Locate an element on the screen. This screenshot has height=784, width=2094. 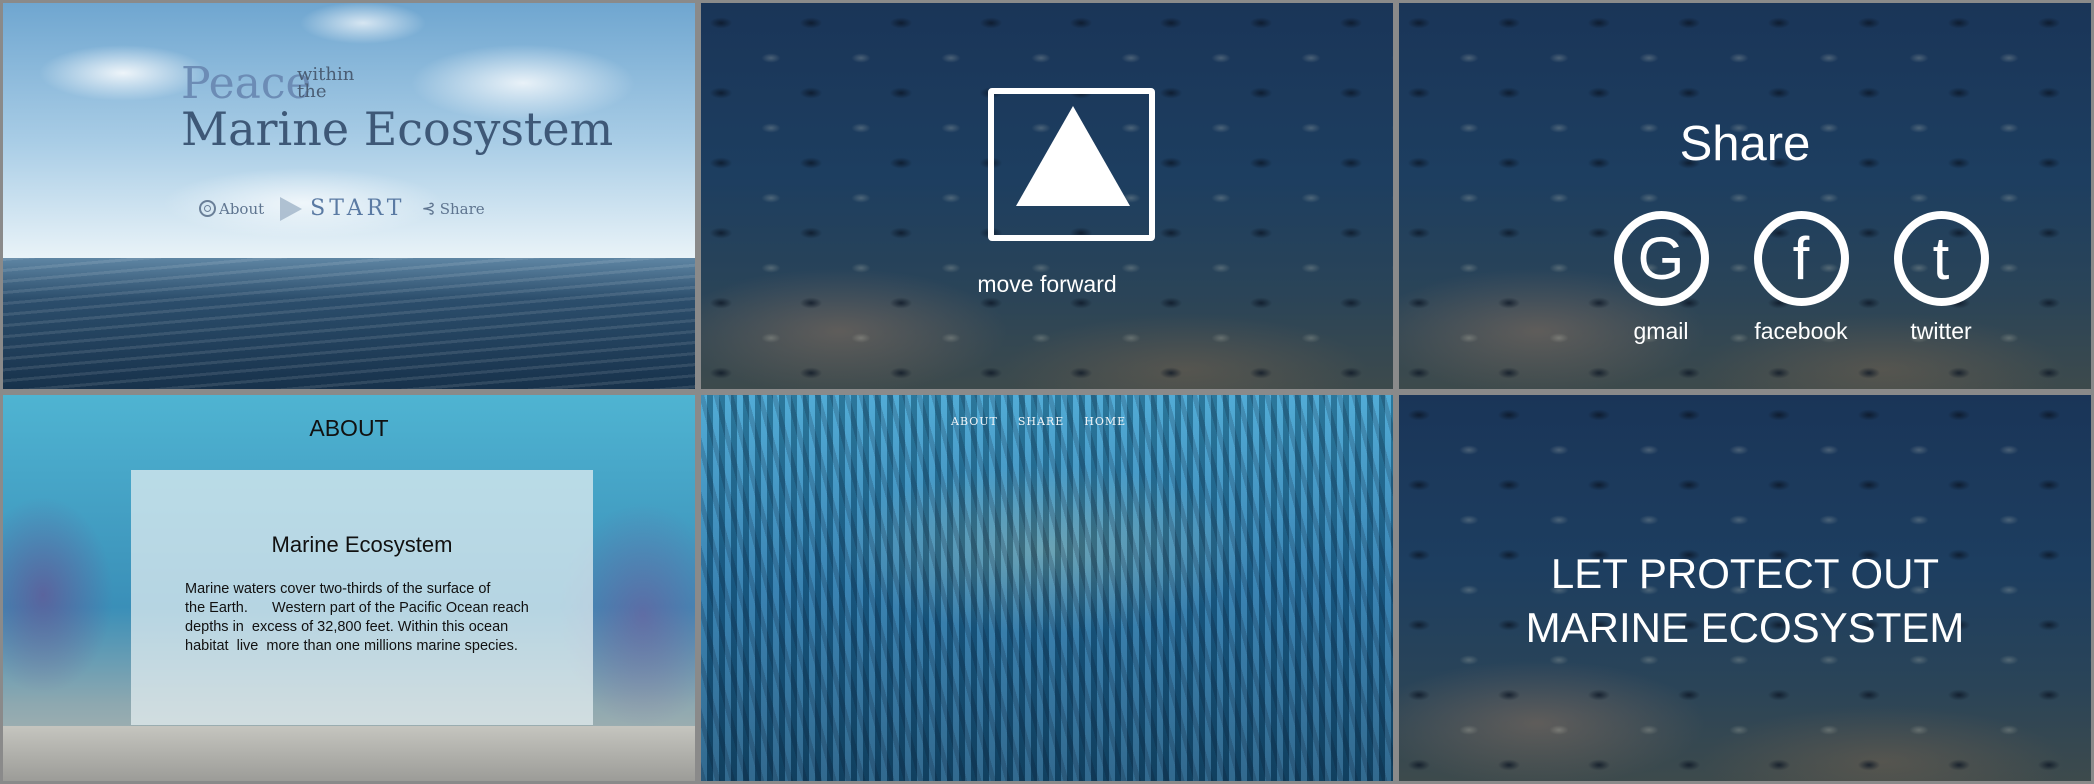
about-heading: ABOUT is located at coordinates (349, 428).